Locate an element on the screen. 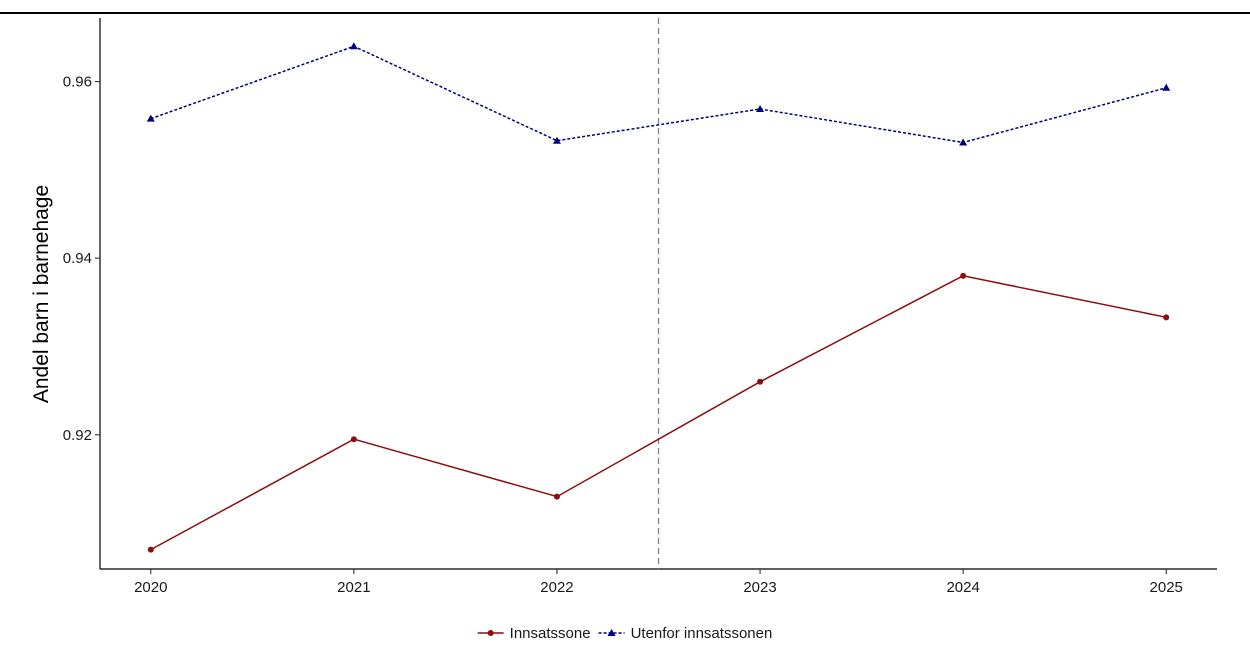 The width and height of the screenshot is (1250, 649). legend: Innsatssone Utenfor innsatssonen is located at coordinates (625, 633).